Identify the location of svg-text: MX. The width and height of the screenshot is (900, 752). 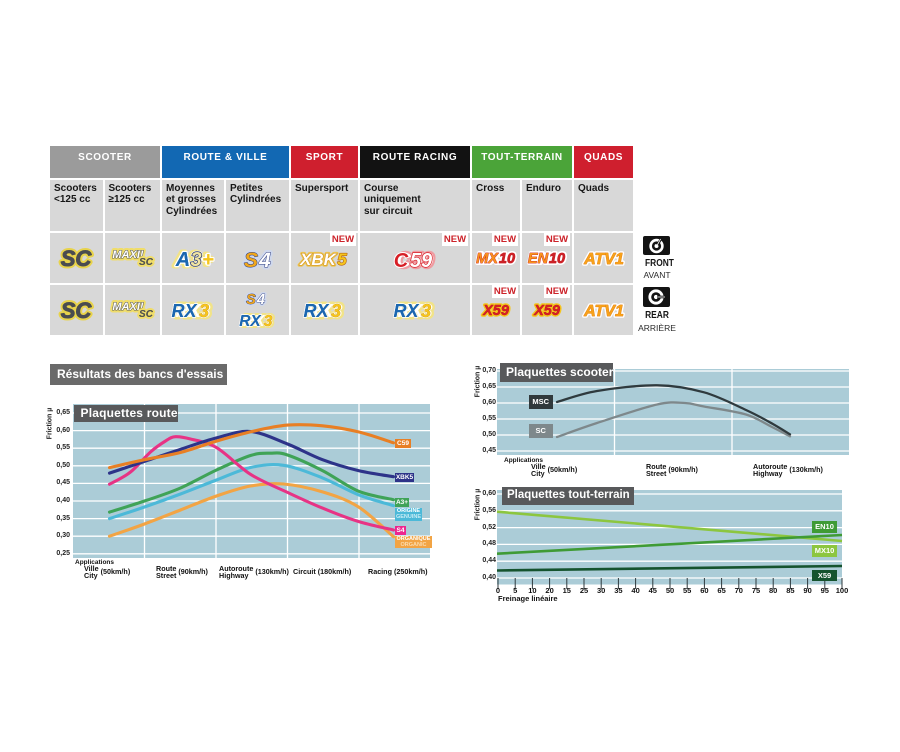
(487, 259).